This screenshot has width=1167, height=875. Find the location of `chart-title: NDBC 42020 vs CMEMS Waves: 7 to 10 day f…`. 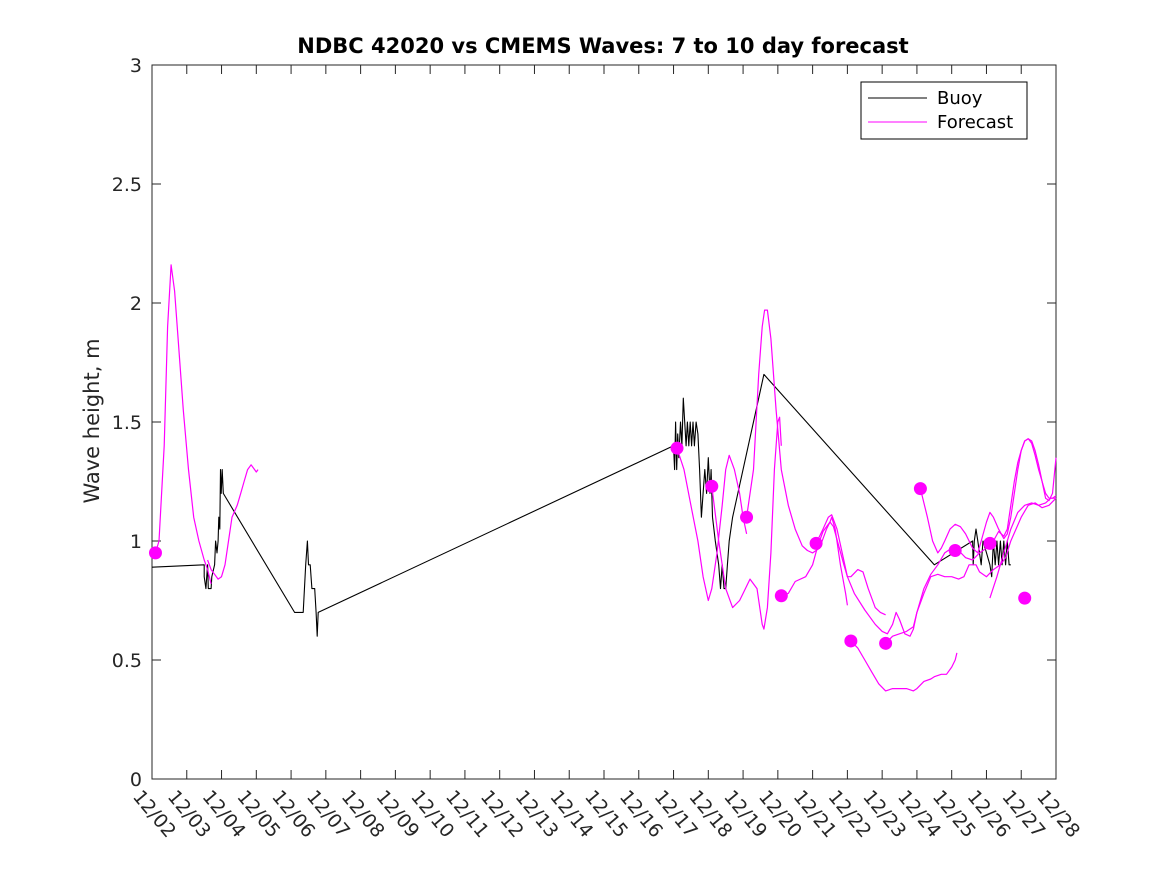

chart-title: NDBC 42020 vs CMEMS Waves: 7 to 10 day f… is located at coordinates (602, 46).